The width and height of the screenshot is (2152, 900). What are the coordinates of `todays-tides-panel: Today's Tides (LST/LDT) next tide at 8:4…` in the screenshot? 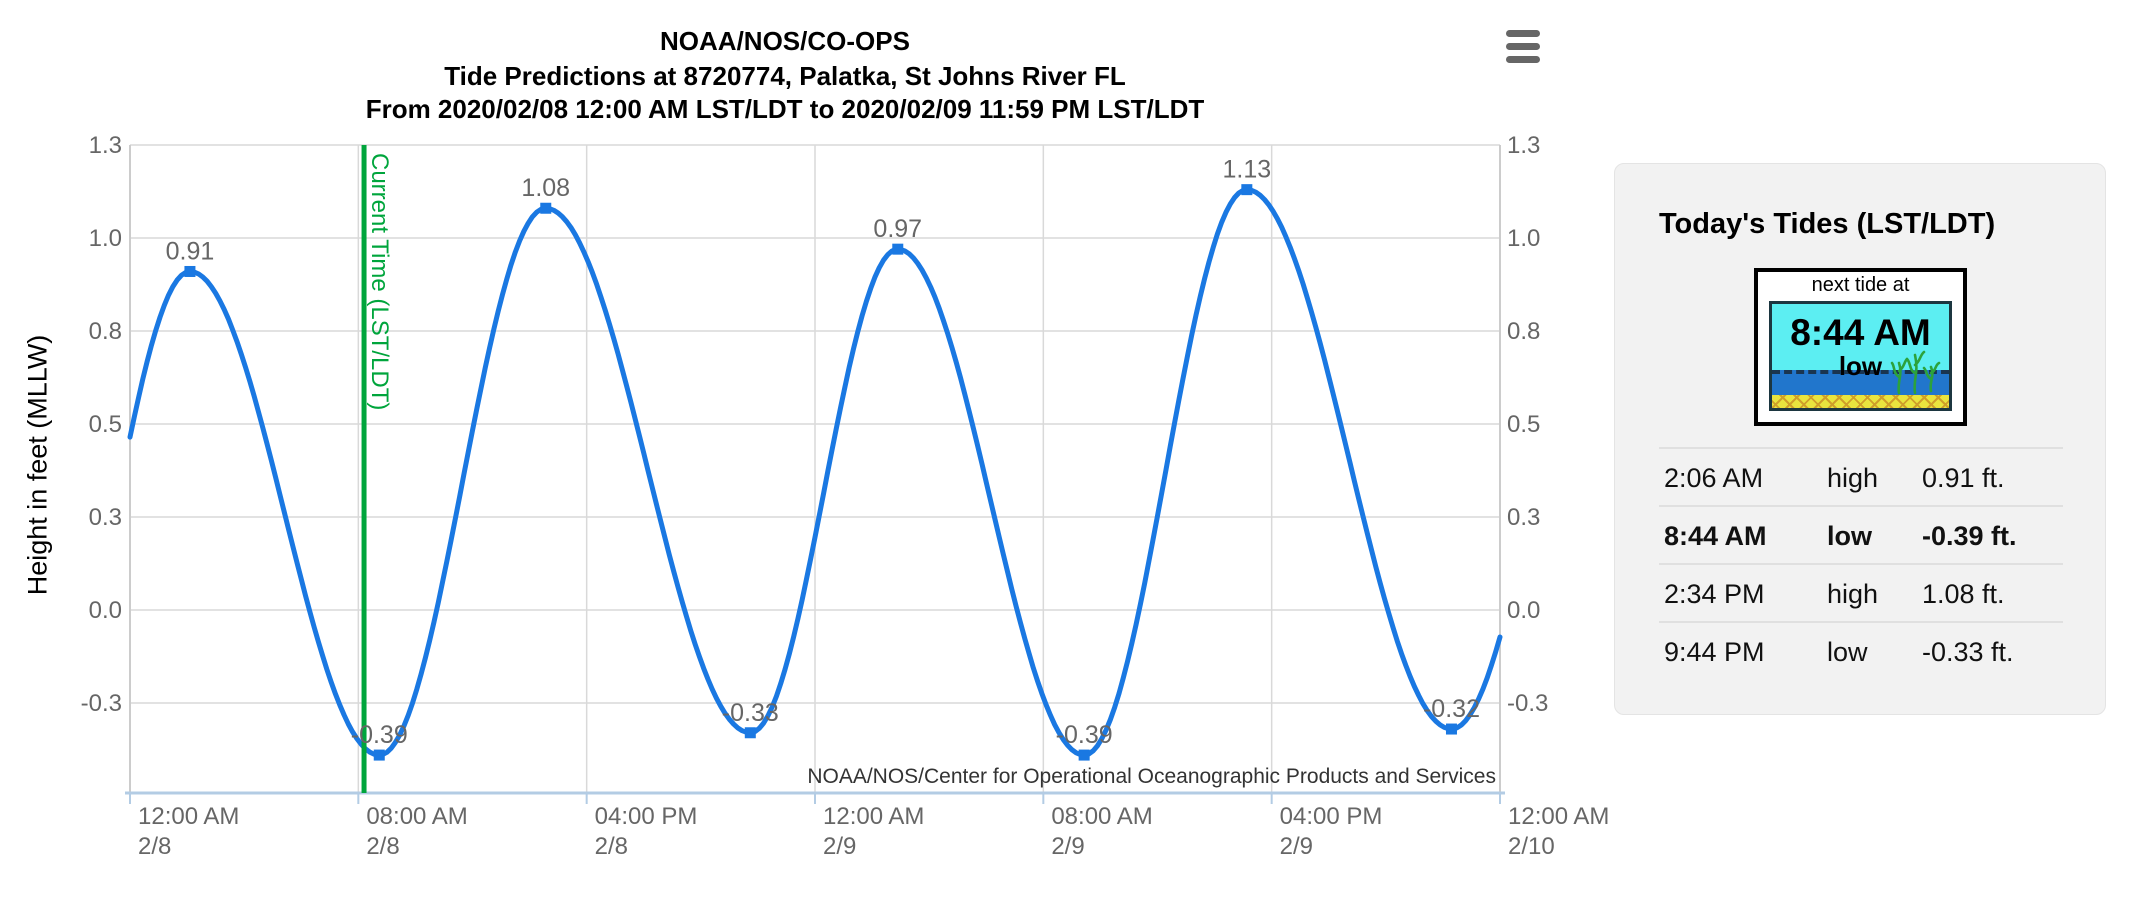 It's located at (1860, 439).